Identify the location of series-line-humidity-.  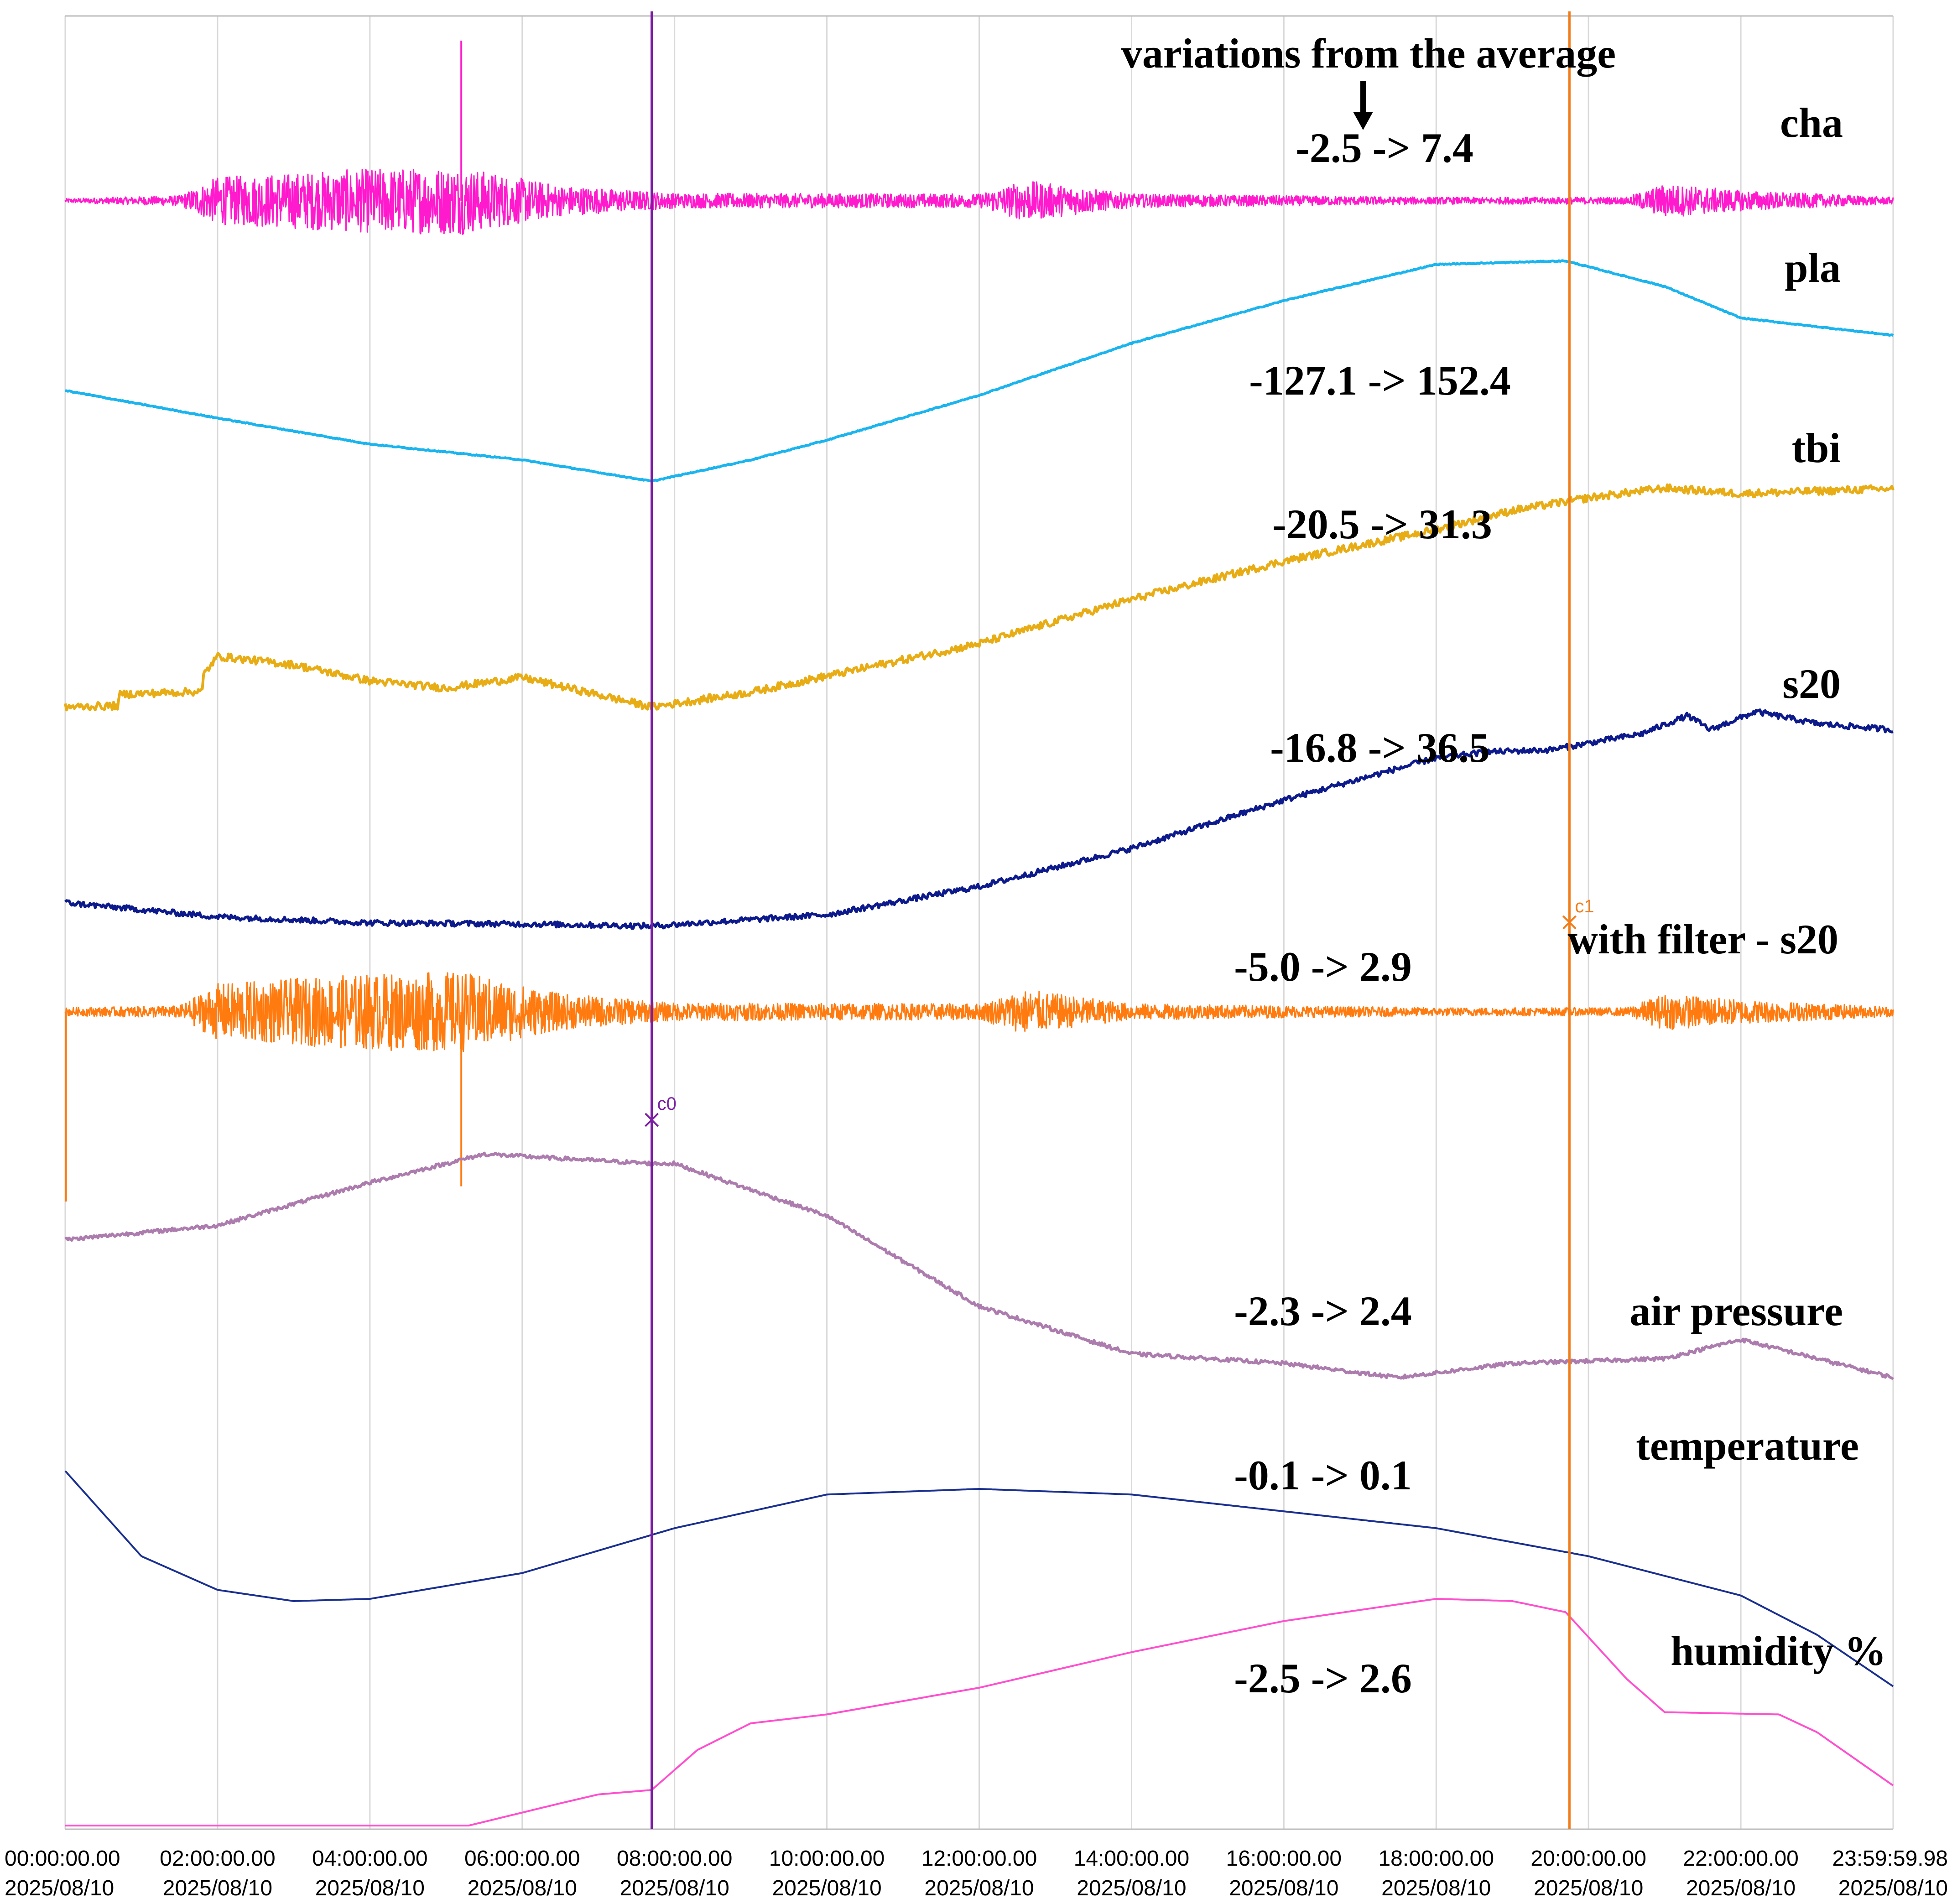
(979, 1712).